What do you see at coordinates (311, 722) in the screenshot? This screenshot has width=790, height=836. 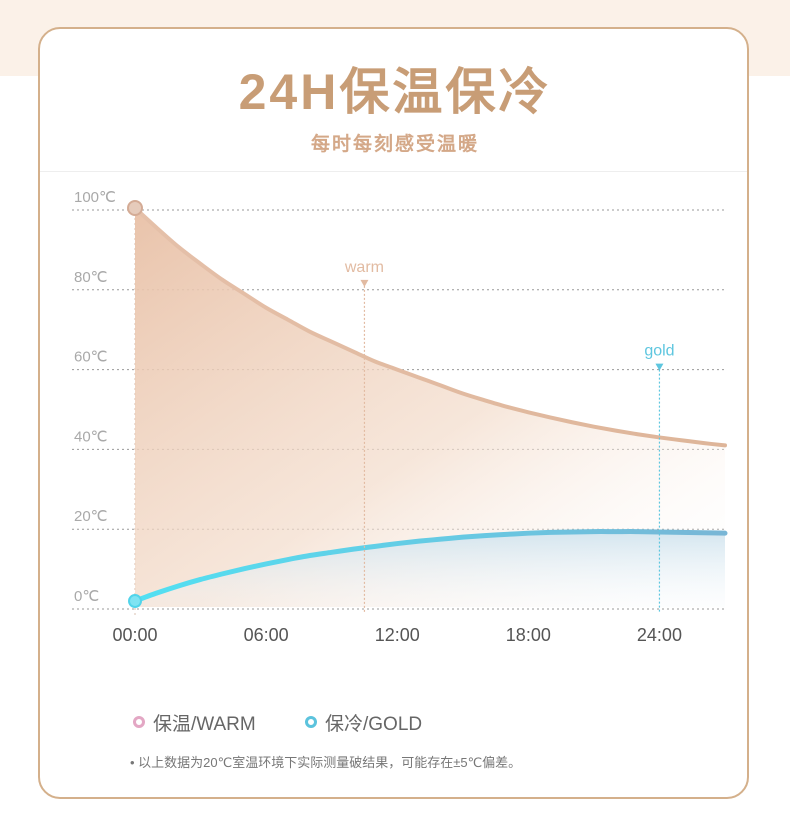 I see `gold-ring-icon` at bounding box center [311, 722].